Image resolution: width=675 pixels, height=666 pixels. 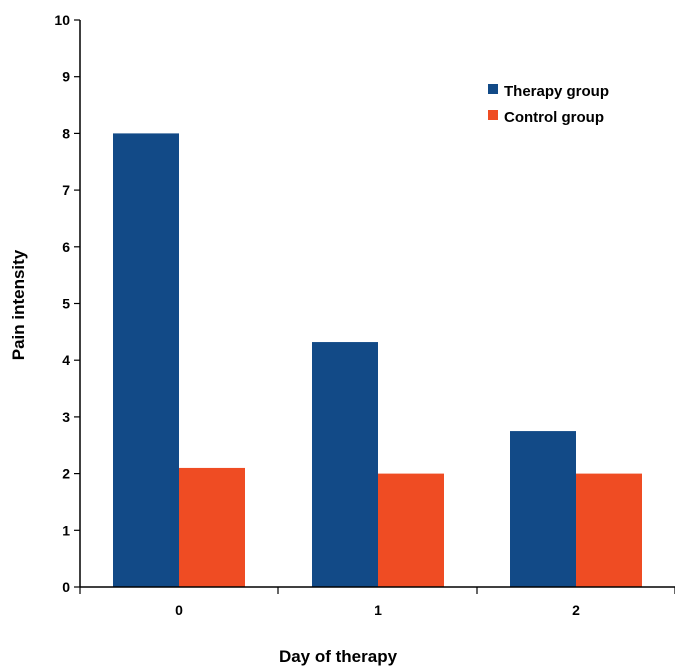 I want to click on y-tick-label: 10, so click(x=62, y=20).